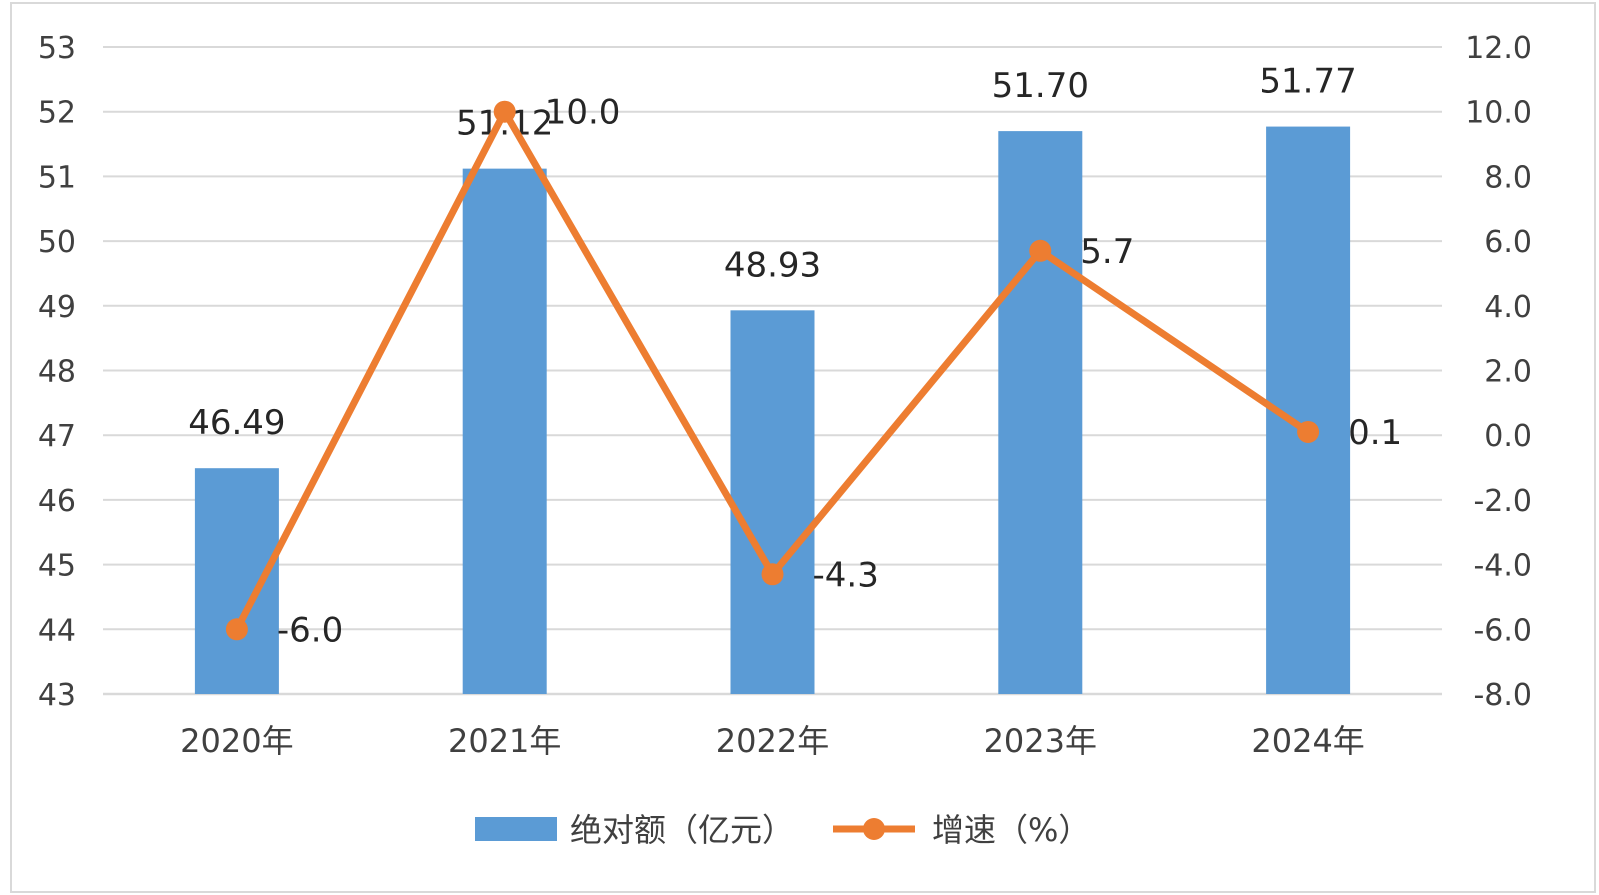 The width and height of the screenshot is (1599, 895). Describe the element at coordinates (846, 575) in the screenshot. I see `line-value-label: -4.3` at that location.